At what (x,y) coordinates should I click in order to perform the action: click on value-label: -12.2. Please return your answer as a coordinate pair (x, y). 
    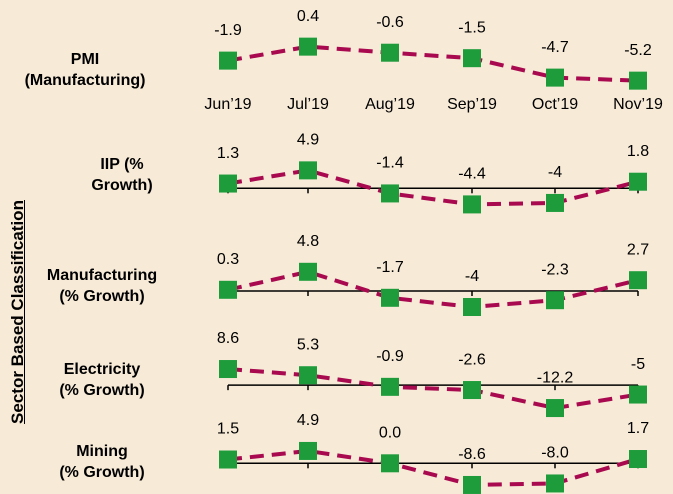
    Looking at the image, I should click on (555, 377).